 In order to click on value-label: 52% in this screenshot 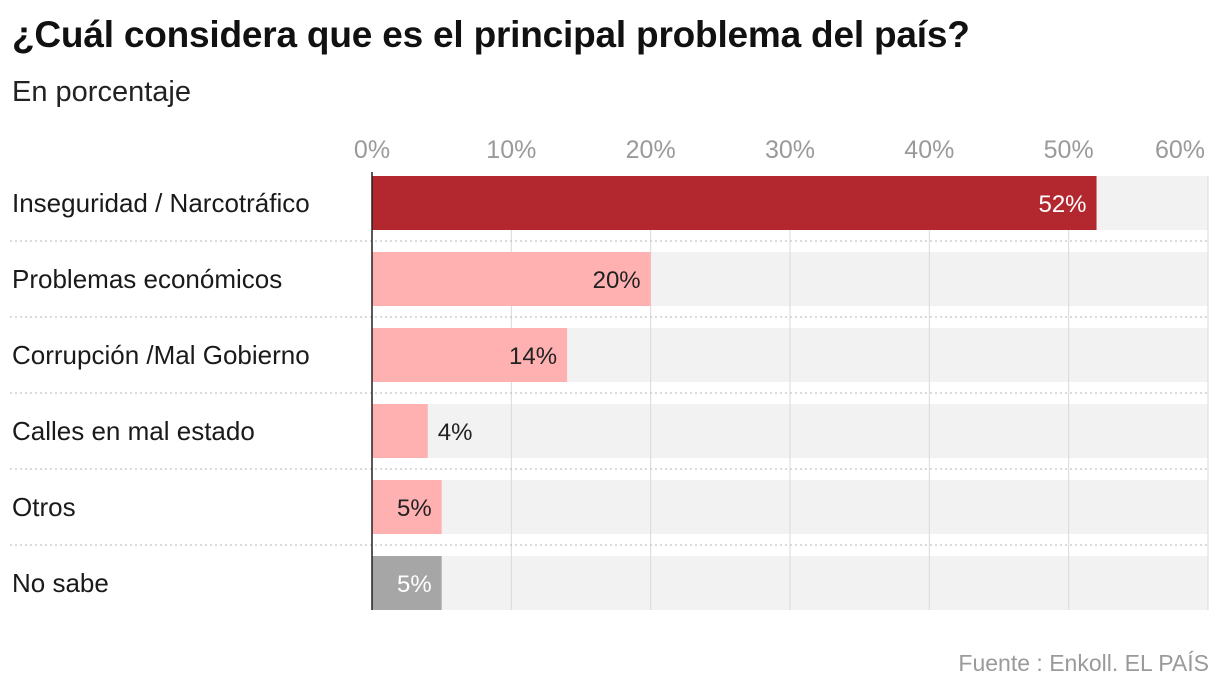, I will do `click(1062, 204)`.